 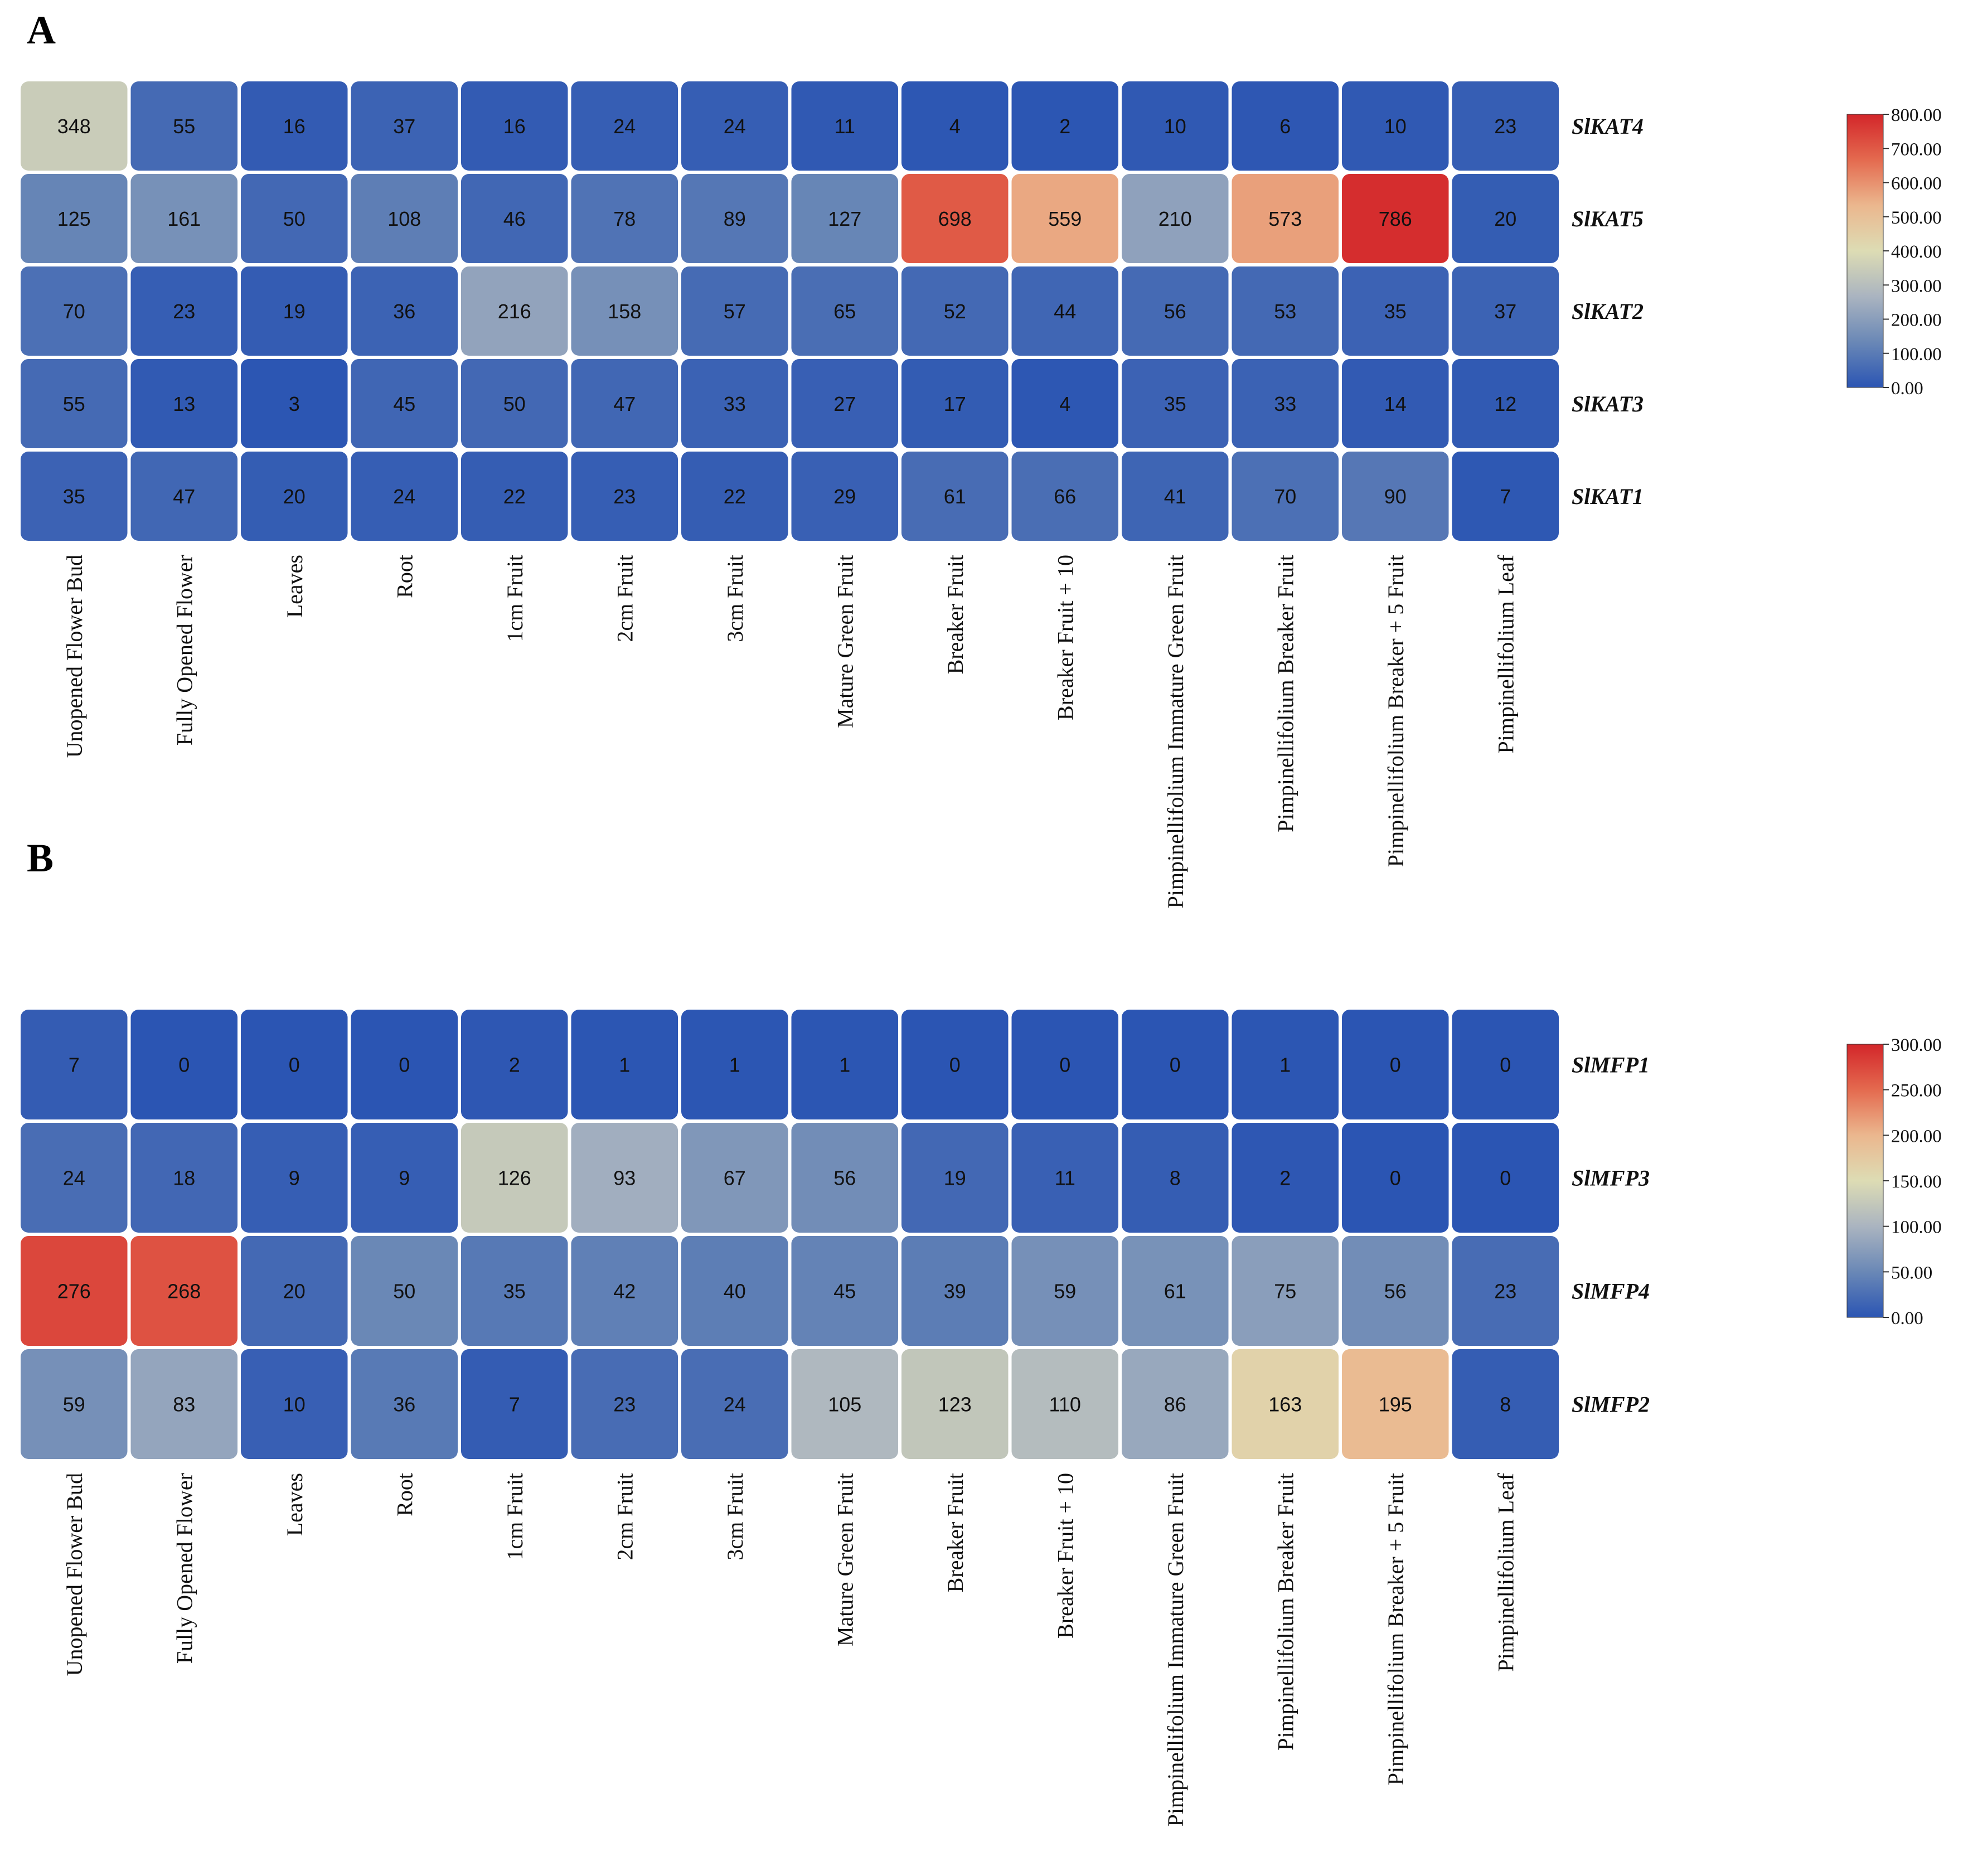 I want to click on cell-value-label: 163, so click(x=1285, y=1404).